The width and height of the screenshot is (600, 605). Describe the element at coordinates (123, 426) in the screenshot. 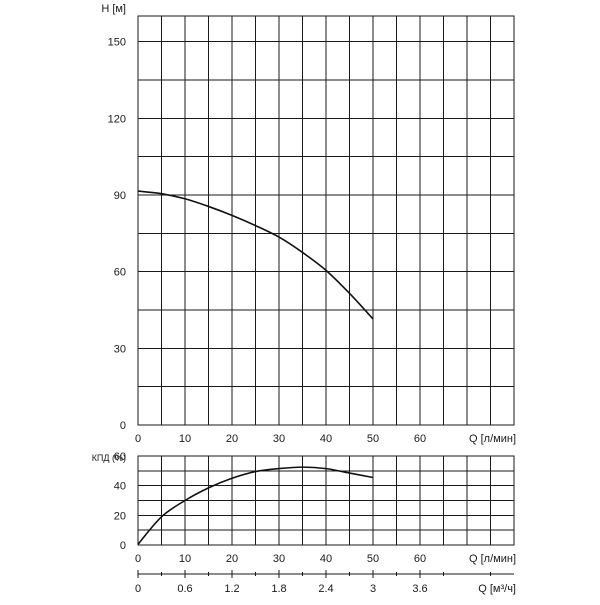

I see `head-y-tick-label: 0` at that location.